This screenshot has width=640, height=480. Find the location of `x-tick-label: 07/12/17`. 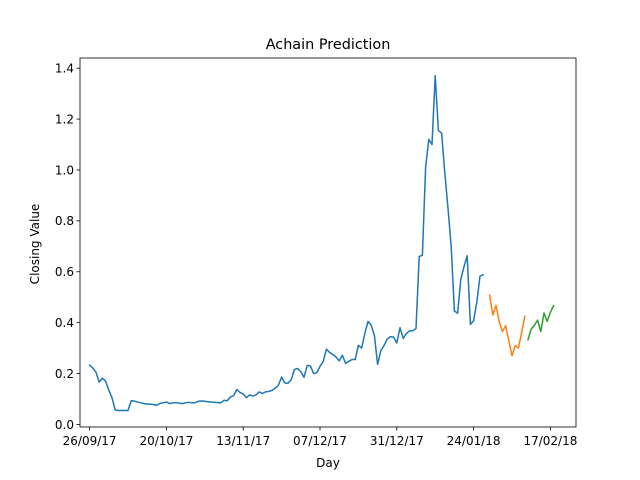

x-tick-label: 07/12/17 is located at coordinates (320, 441).